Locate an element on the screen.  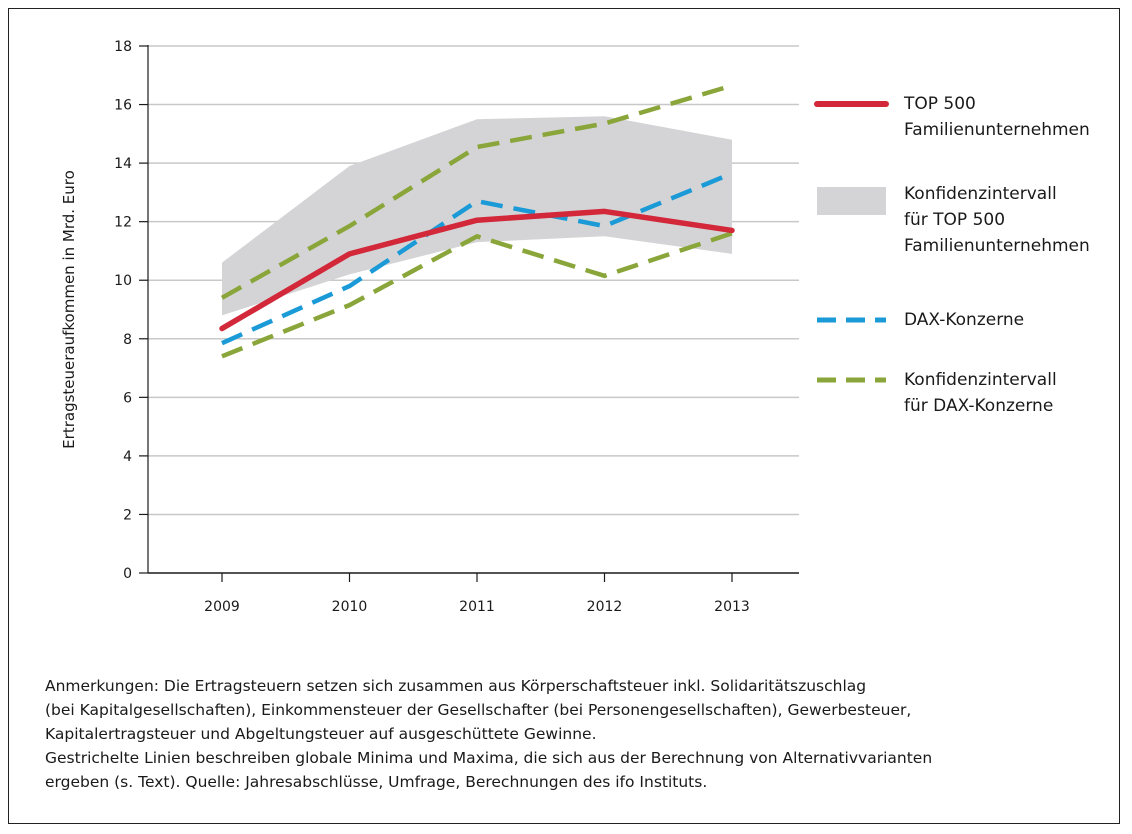
x-tick-label: 2009 is located at coordinates (222, 607).